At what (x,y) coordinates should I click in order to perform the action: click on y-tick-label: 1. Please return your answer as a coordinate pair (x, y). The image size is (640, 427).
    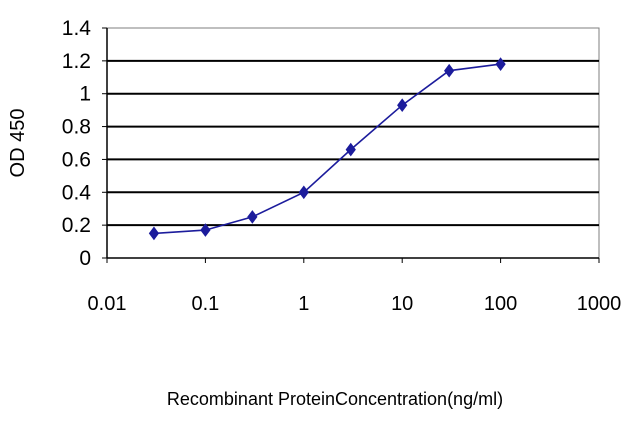
    Looking at the image, I should click on (85, 94).